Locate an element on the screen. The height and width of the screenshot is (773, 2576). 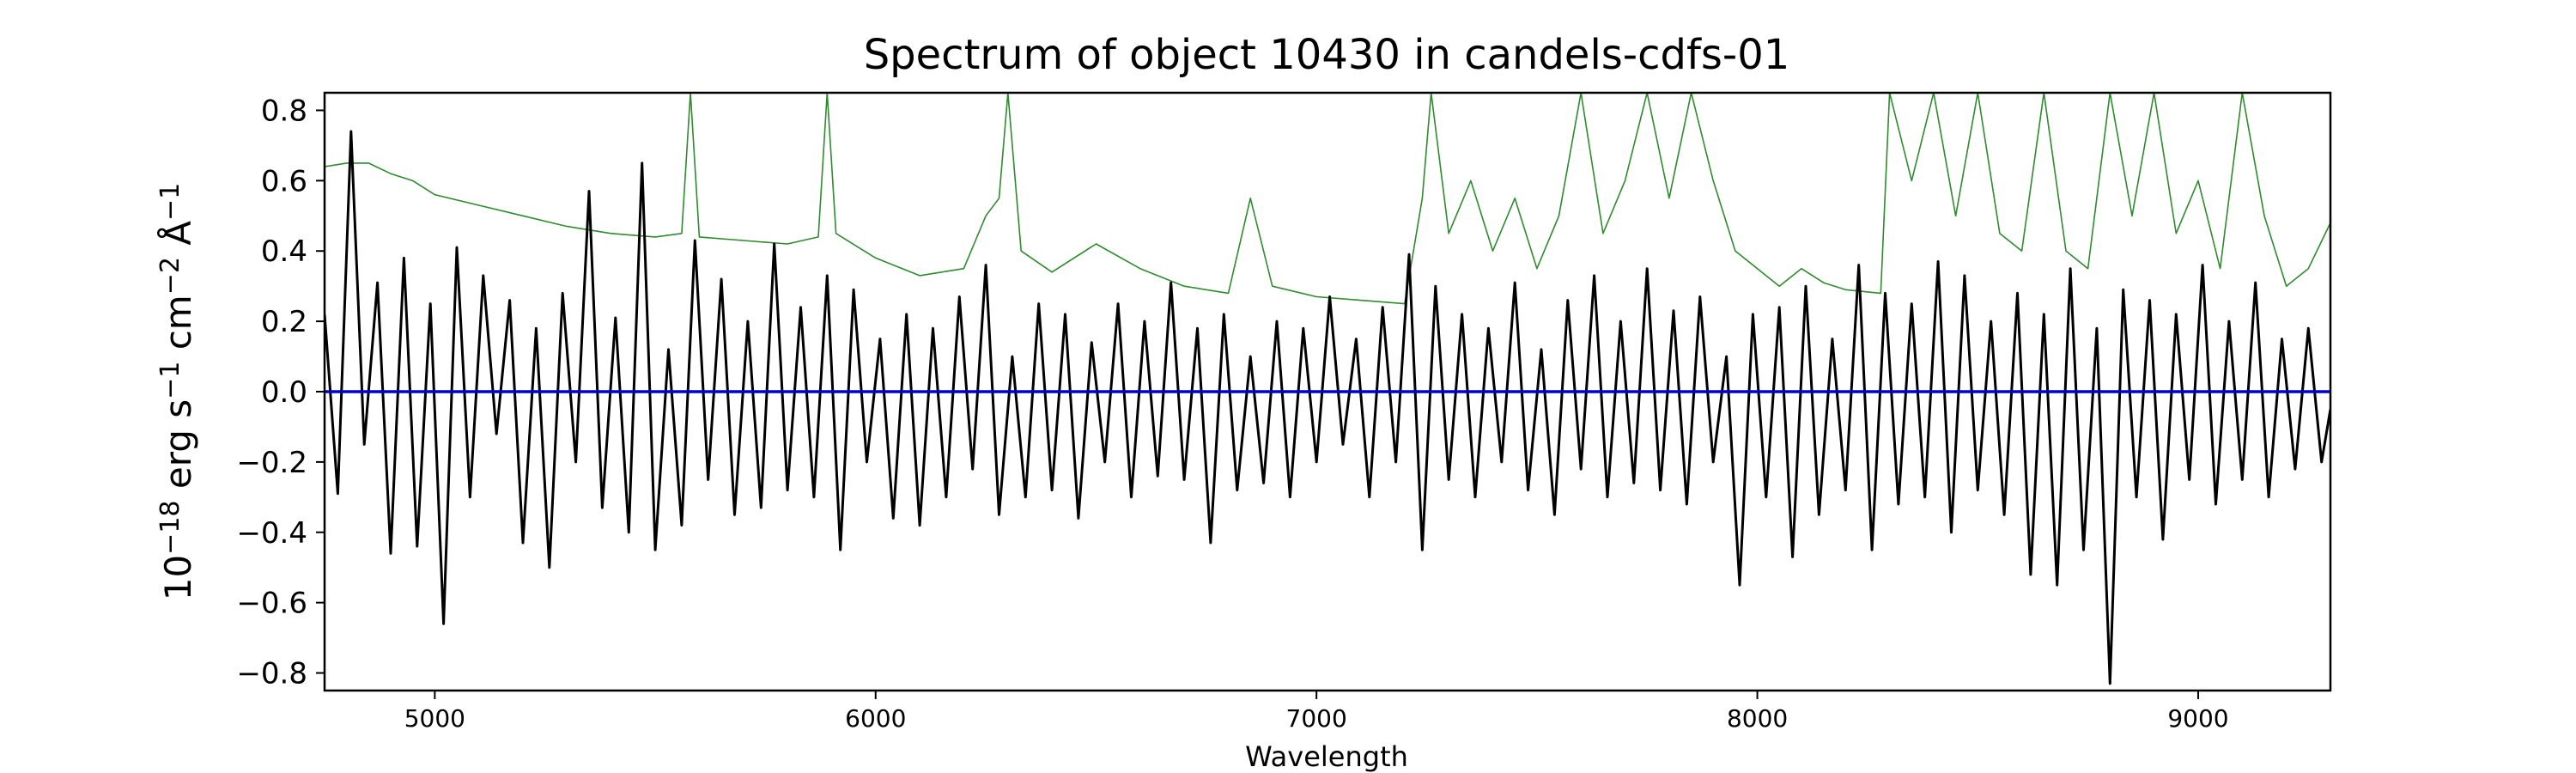
y-tick-label: −0.2 is located at coordinates (271, 463).